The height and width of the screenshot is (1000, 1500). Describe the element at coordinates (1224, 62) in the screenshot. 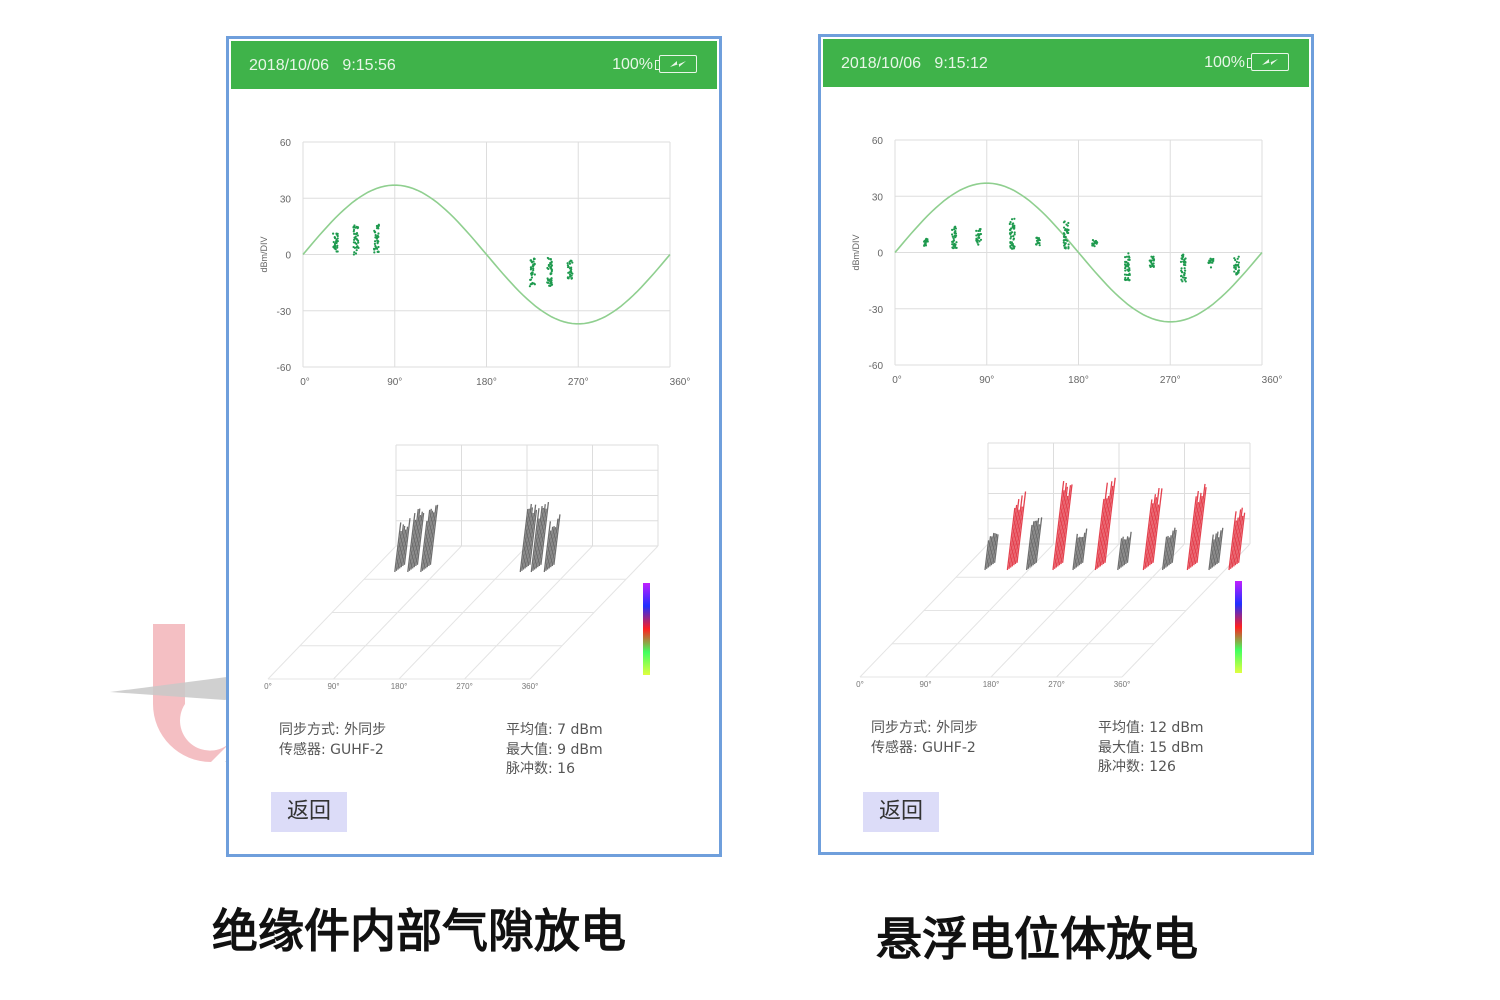

I see `battery-level: 100%` at that location.